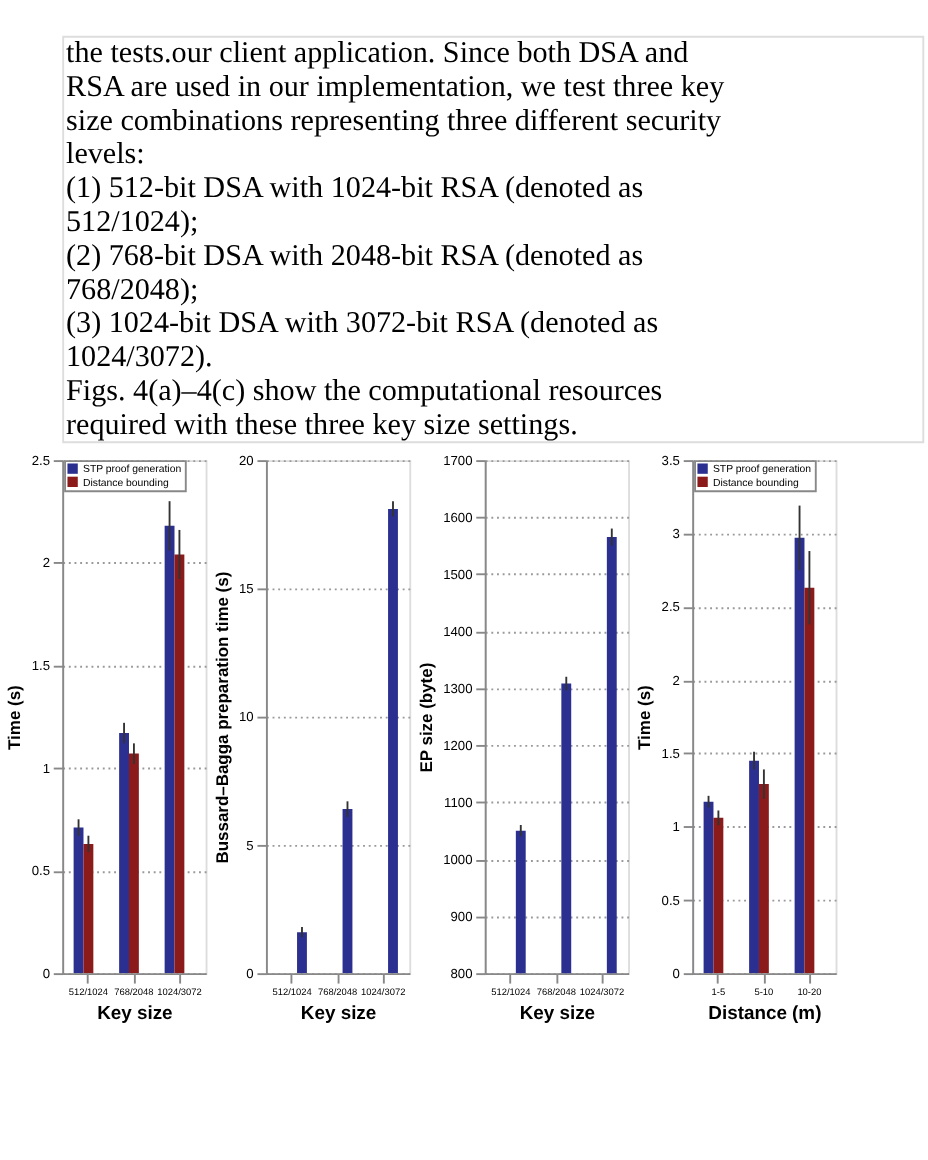 The height and width of the screenshot is (1160, 928). What do you see at coordinates (132, 290) in the screenshot?
I see `text: 768/2048);` at bounding box center [132, 290].